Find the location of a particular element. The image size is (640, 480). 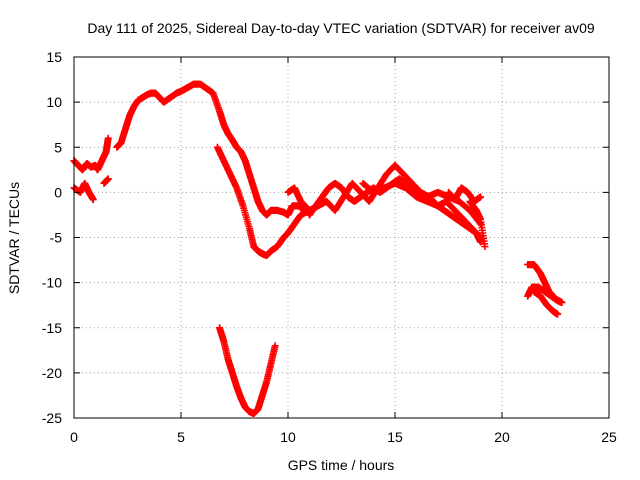

x-tick-label: 10 is located at coordinates (288, 437).